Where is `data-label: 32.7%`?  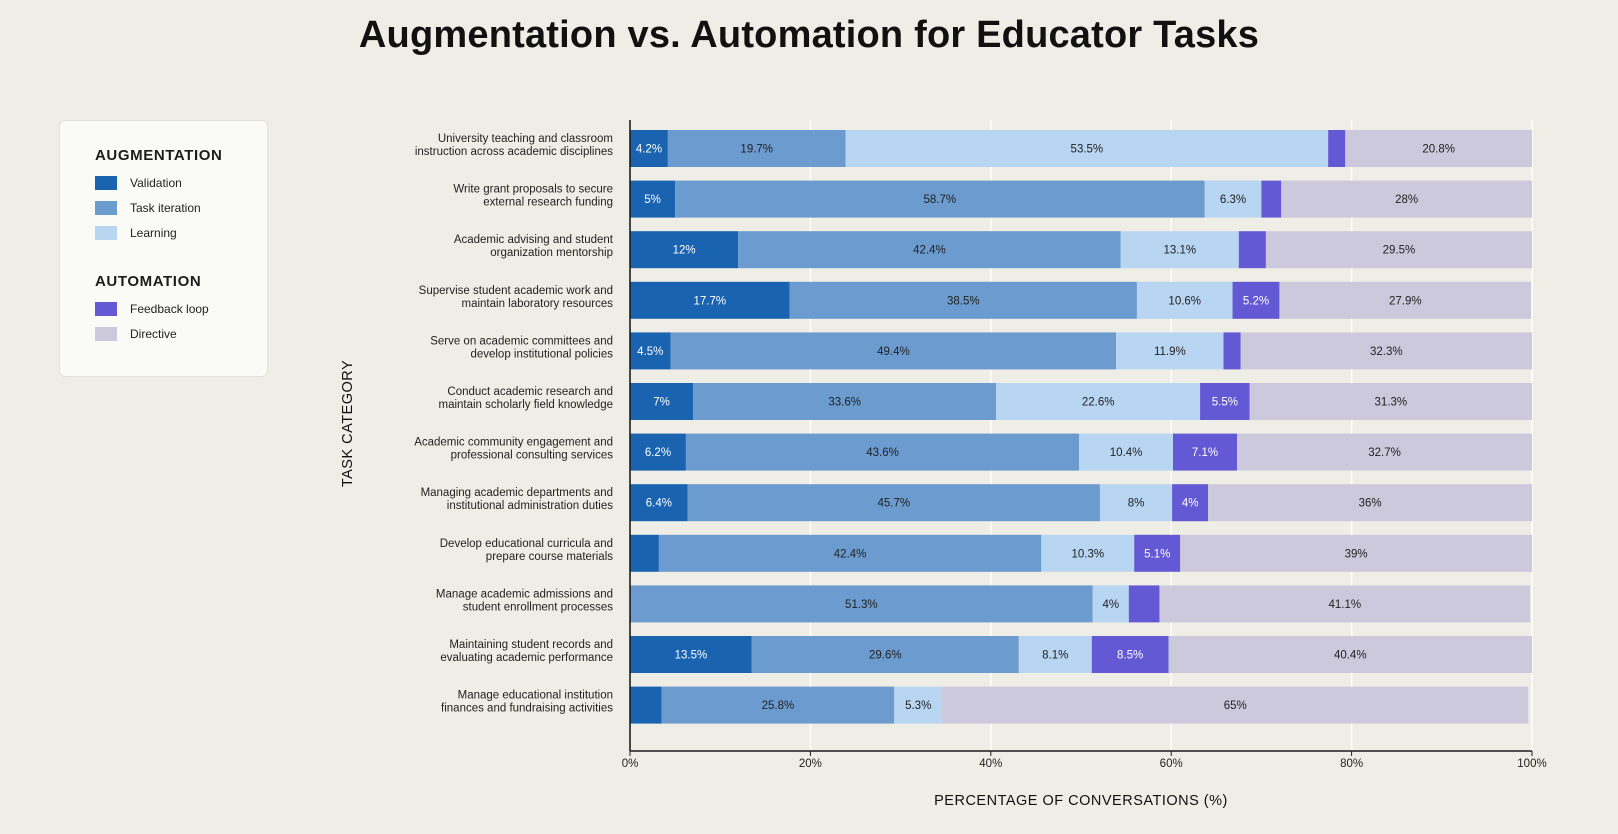
data-label: 32.7% is located at coordinates (1384, 453).